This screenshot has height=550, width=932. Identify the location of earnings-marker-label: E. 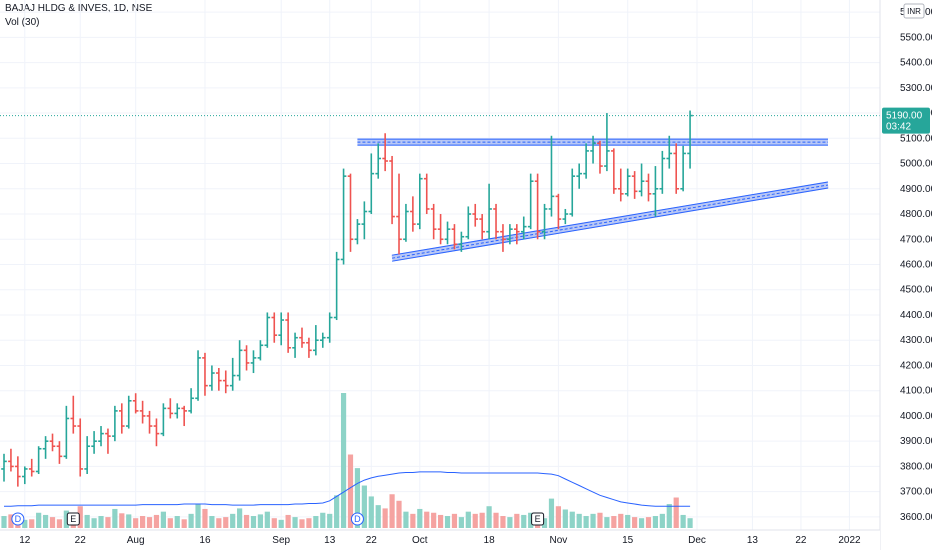
(538, 519).